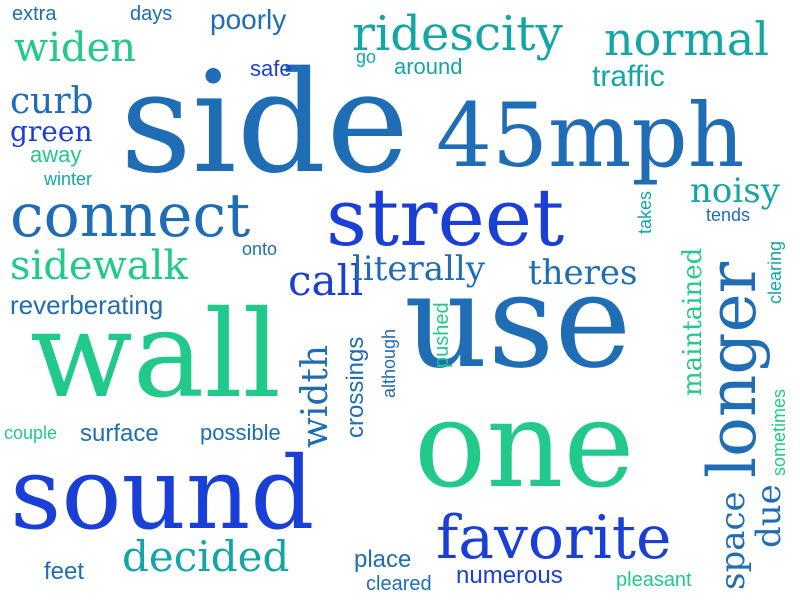 The image size is (800, 600). Describe the element at coordinates (442, 335) in the screenshot. I see `word-pushed: pushed` at that location.